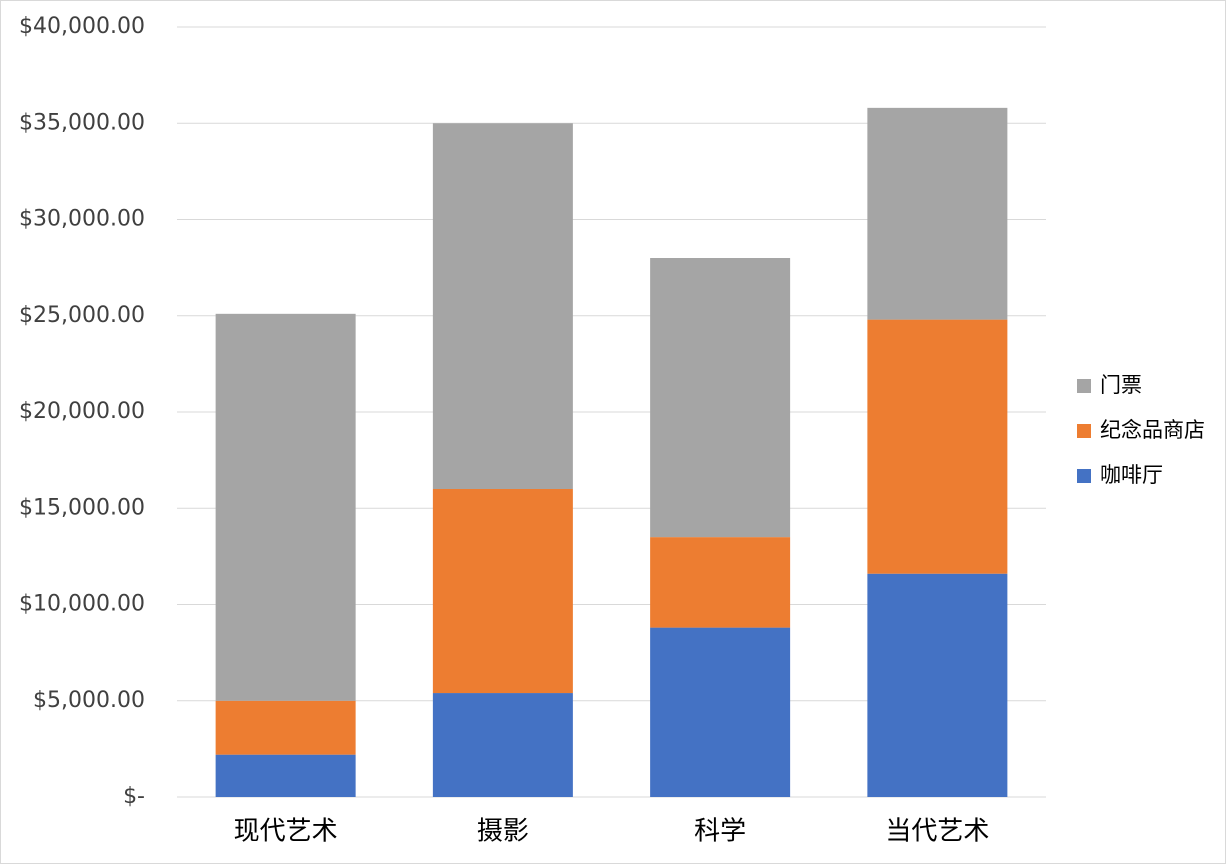 Image resolution: width=1226 pixels, height=864 pixels. Describe the element at coordinates (286, 832) in the screenshot. I see `x-tick-label: 现代艺术` at that location.